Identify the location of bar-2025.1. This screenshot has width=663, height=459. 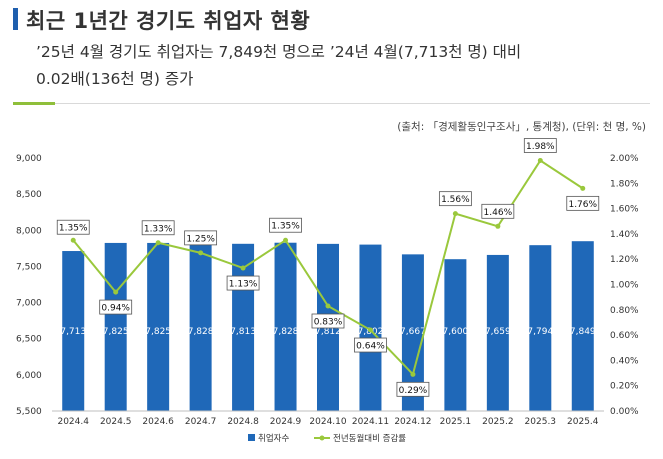
(455, 335).